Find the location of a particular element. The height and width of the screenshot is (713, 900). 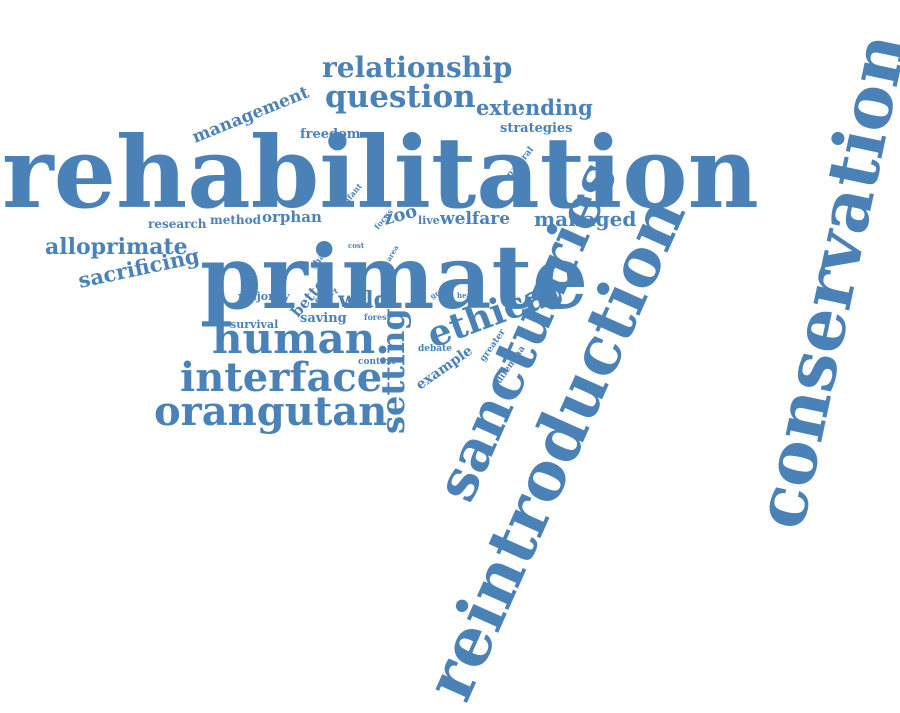

word-welfare: welfare is located at coordinates (474, 219).